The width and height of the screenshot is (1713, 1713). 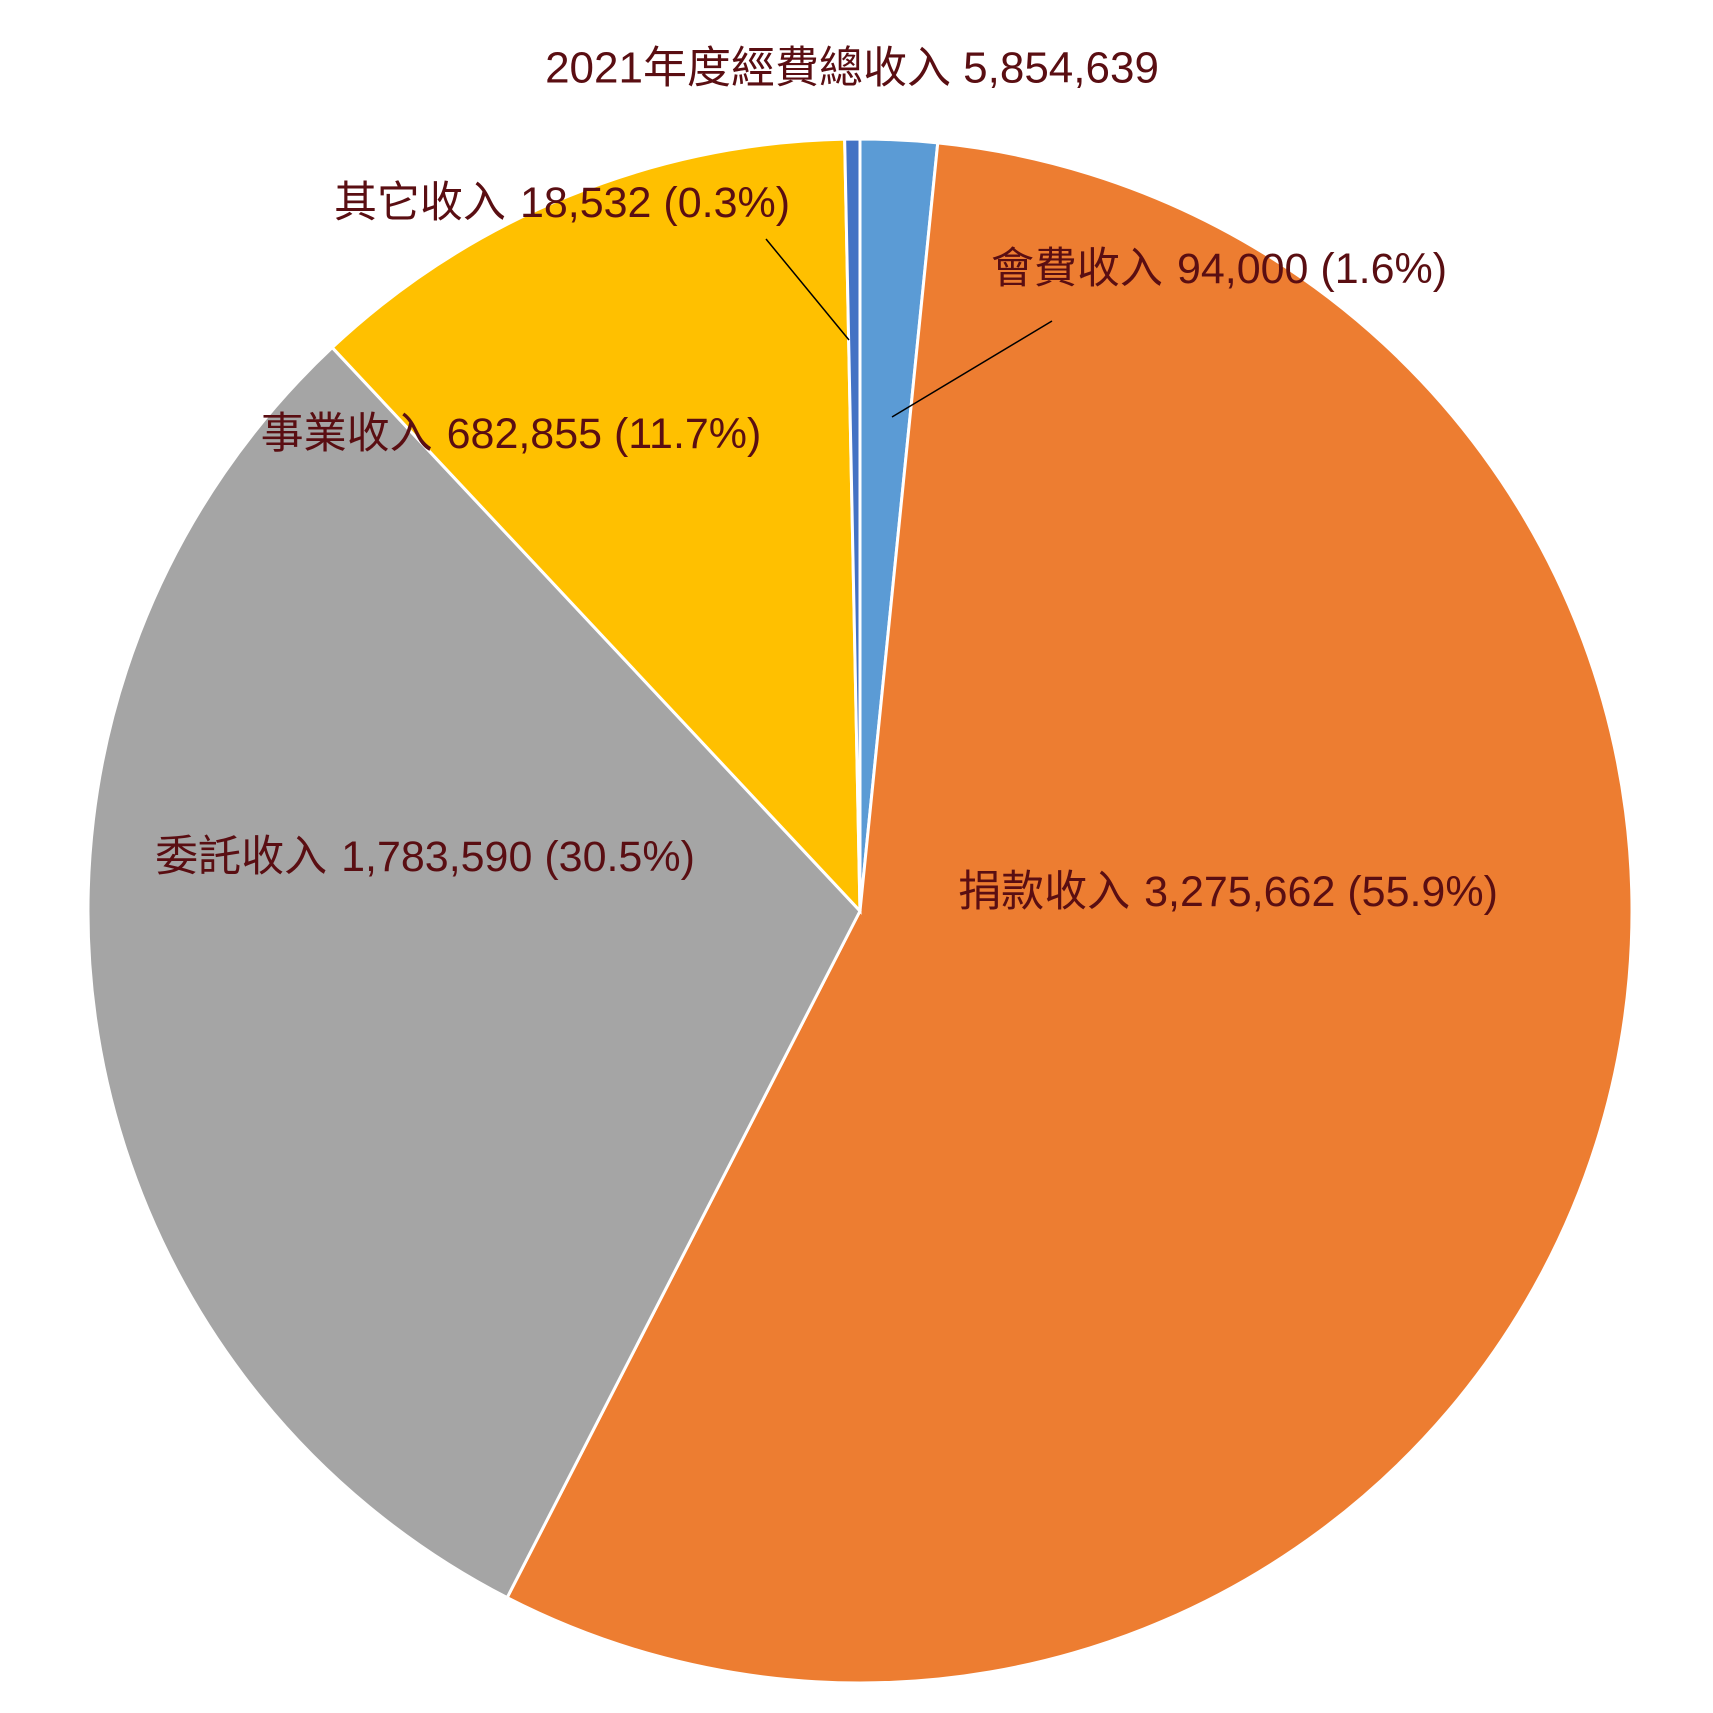 I want to click on data-label: 事業收入 682,855 (11.7%), so click(x=511, y=434).